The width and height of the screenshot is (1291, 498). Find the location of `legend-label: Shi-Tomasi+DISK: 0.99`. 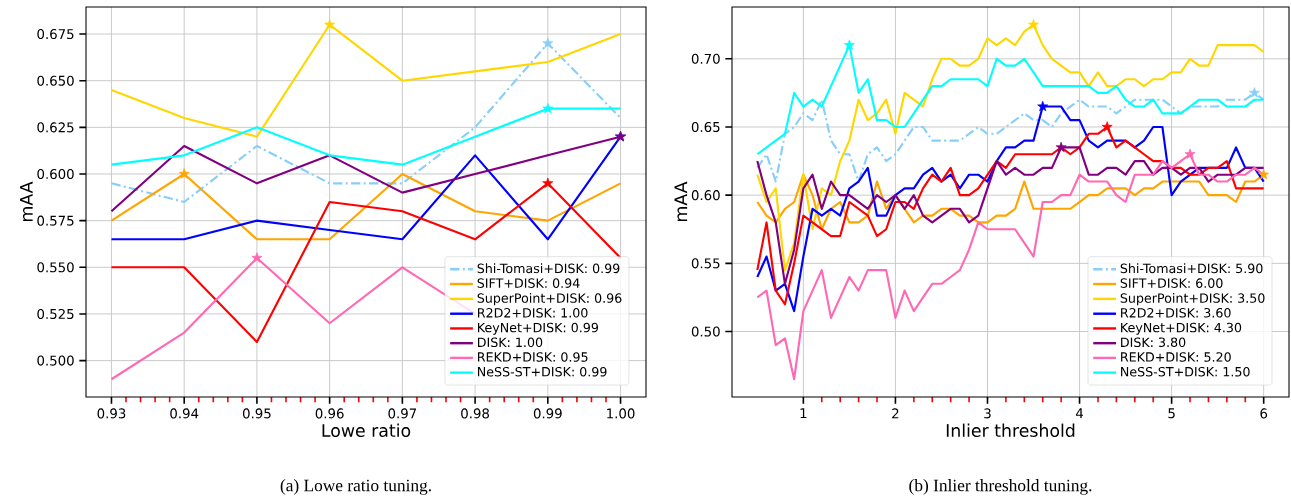

legend-label: Shi-Tomasi+DISK: 0.99 is located at coordinates (548, 268).